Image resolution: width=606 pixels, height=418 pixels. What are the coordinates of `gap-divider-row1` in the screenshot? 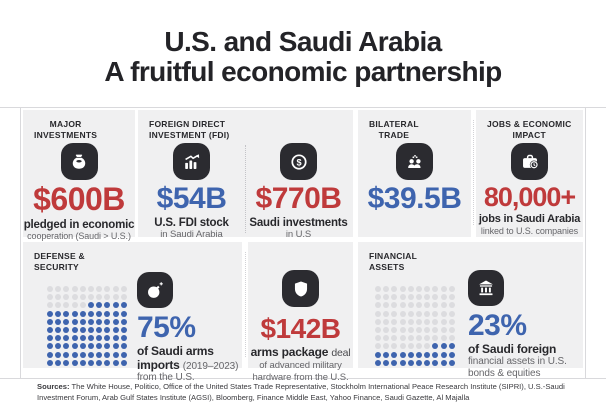 It's located at (473, 172).